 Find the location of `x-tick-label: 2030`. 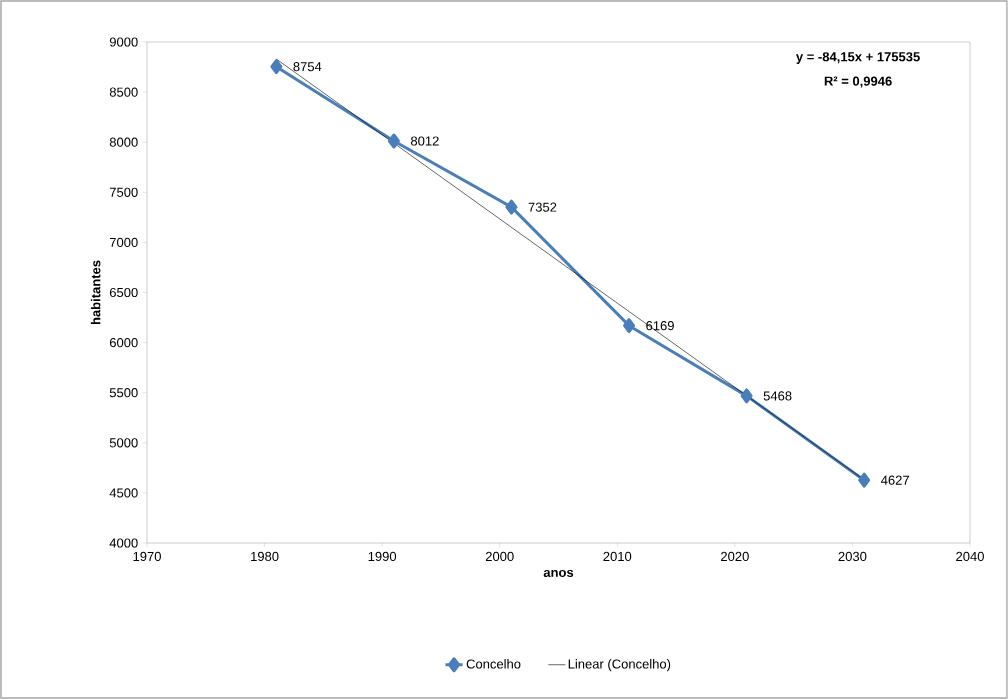

x-tick-label: 2030 is located at coordinates (852, 556).